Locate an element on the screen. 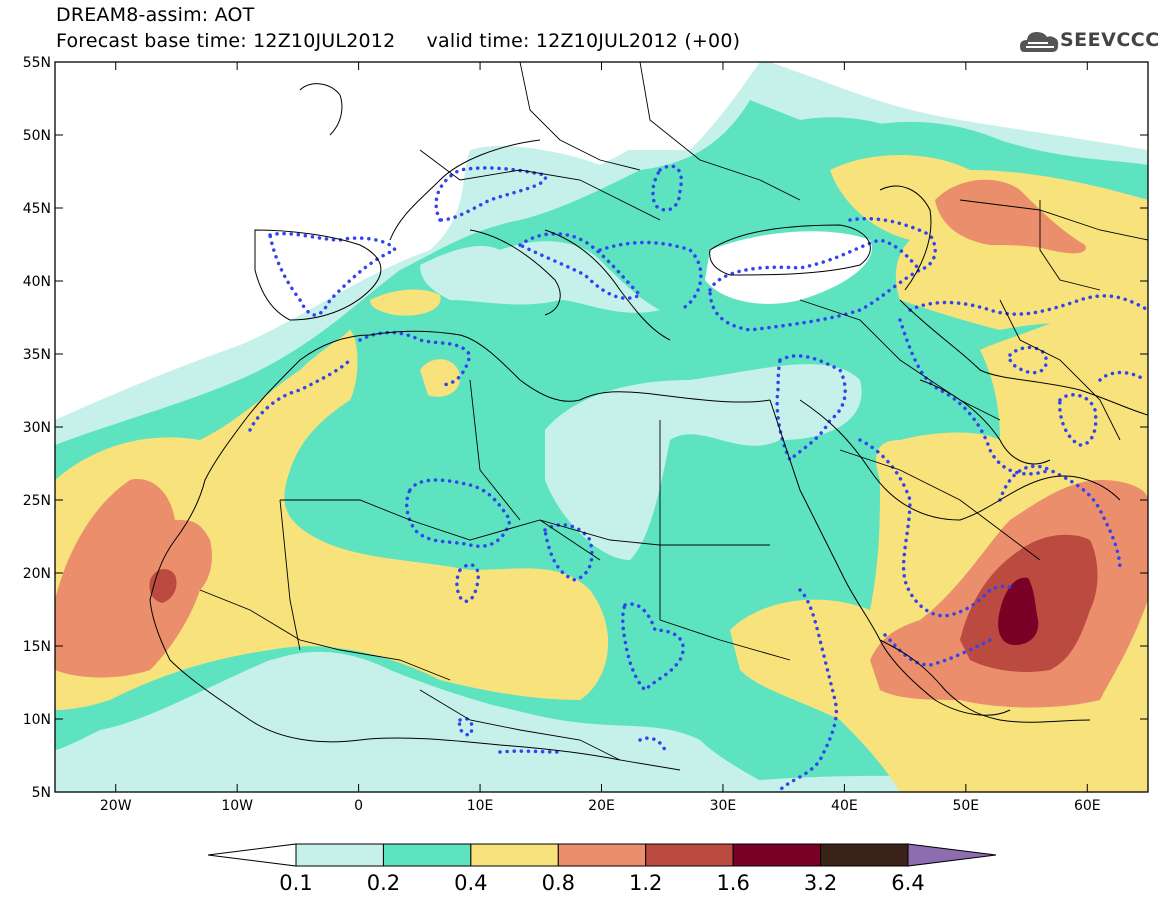 The height and width of the screenshot is (905, 1165). coast-gulf is located at coordinates (985, 422).